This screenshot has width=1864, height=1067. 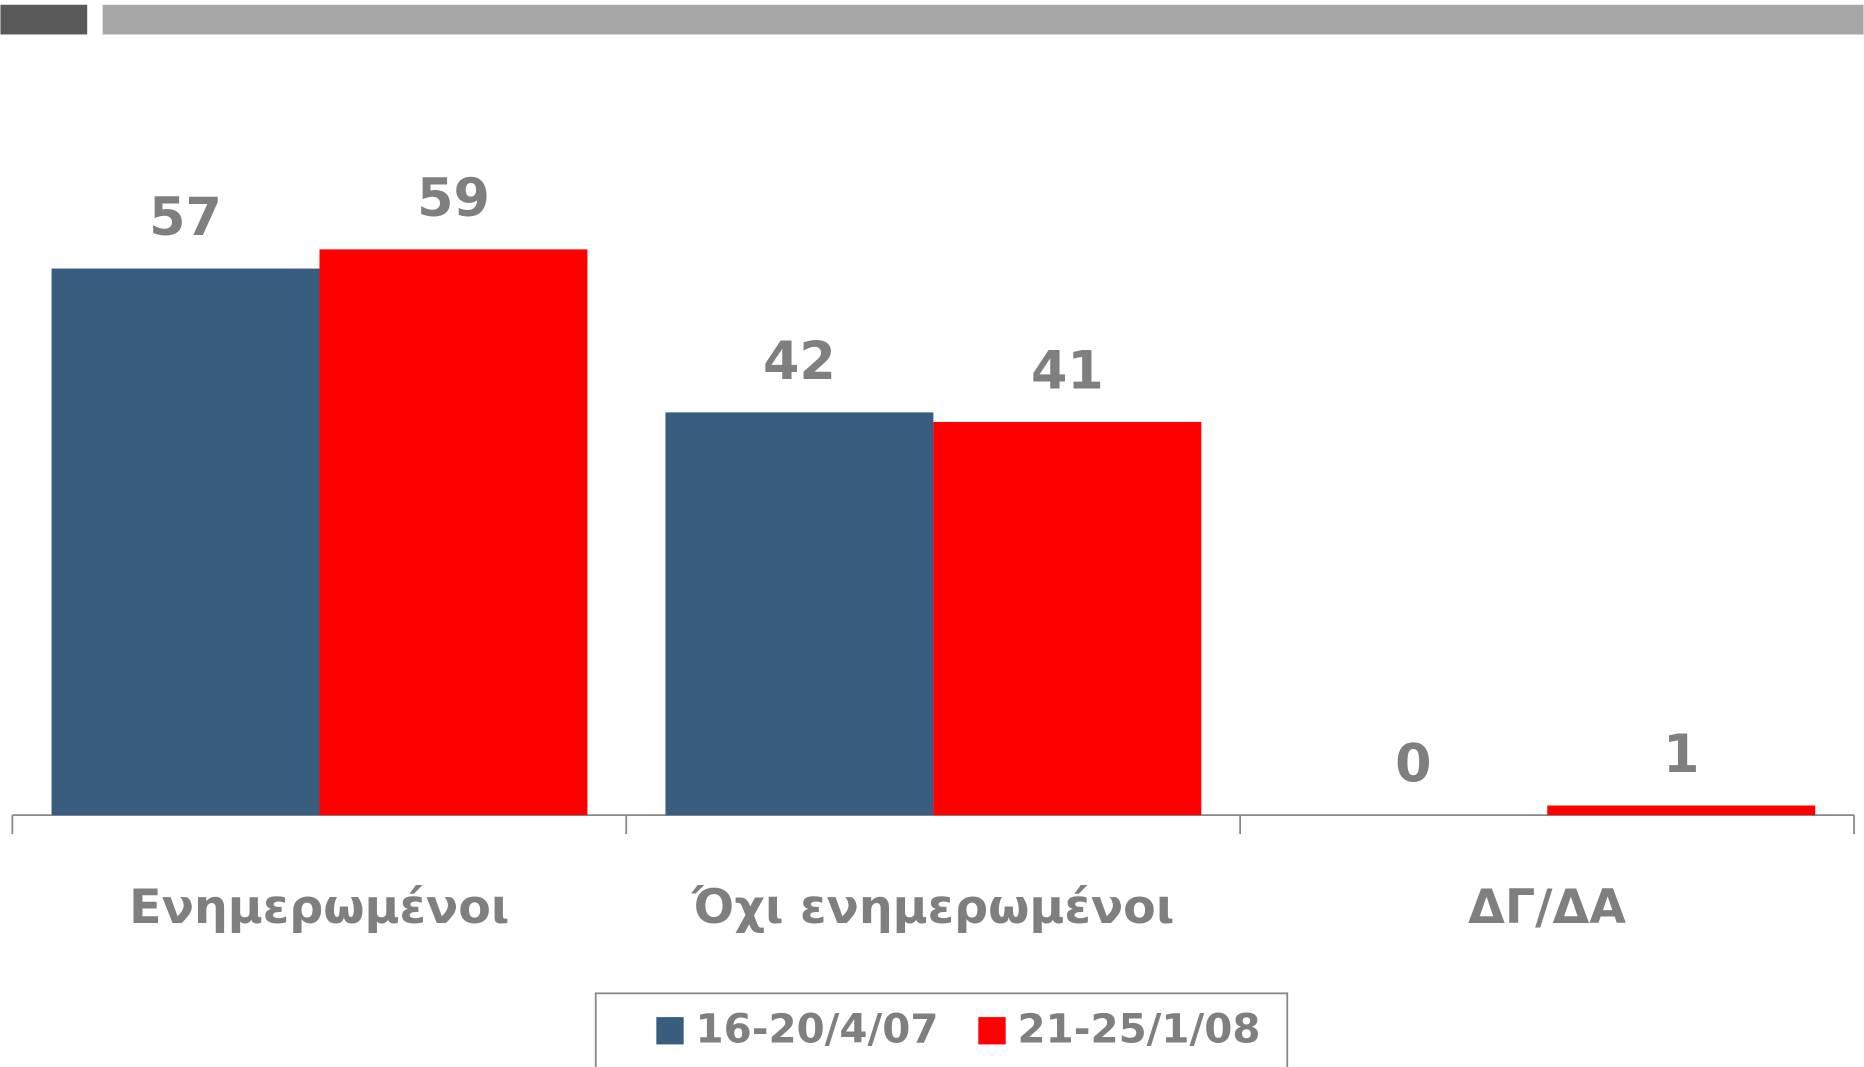 What do you see at coordinates (453, 198) in the screenshot?
I see `data-label: 59` at bounding box center [453, 198].